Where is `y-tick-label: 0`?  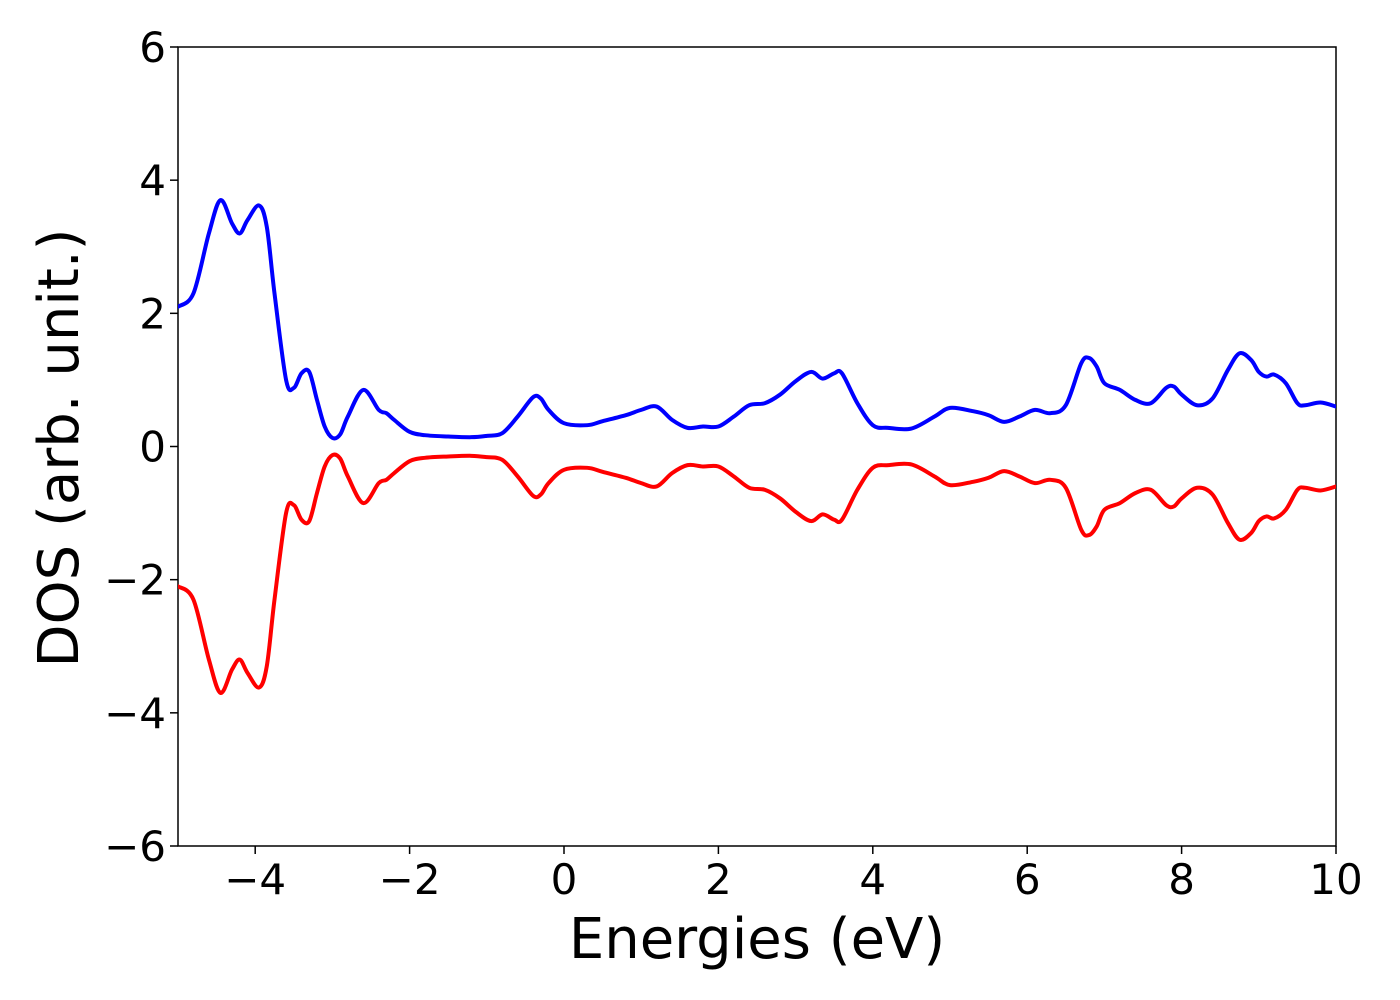
y-tick-label: 0 is located at coordinates (152, 447).